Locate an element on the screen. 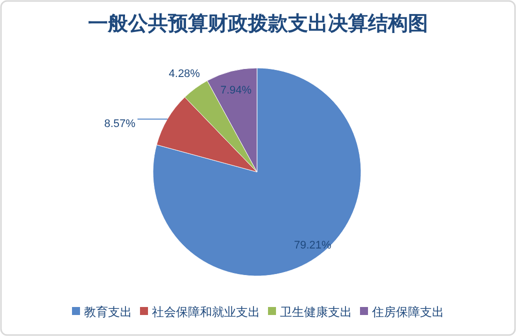 The image size is (516, 336). chart-title: 一般公共预算财政拨款支出决算结构图 is located at coordinates (258, 23).